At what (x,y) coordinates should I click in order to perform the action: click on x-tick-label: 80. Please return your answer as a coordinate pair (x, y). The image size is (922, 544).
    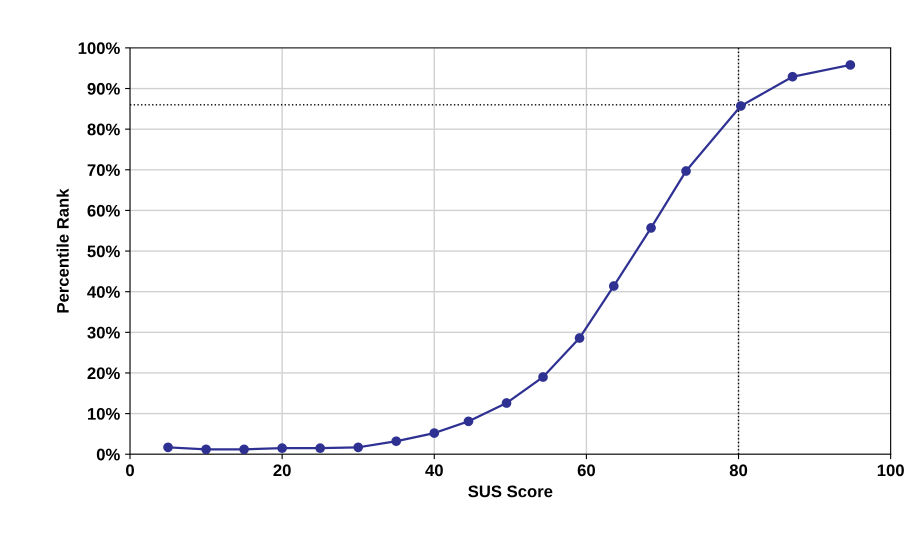
    Looking at the image, I should click on (739, 470).